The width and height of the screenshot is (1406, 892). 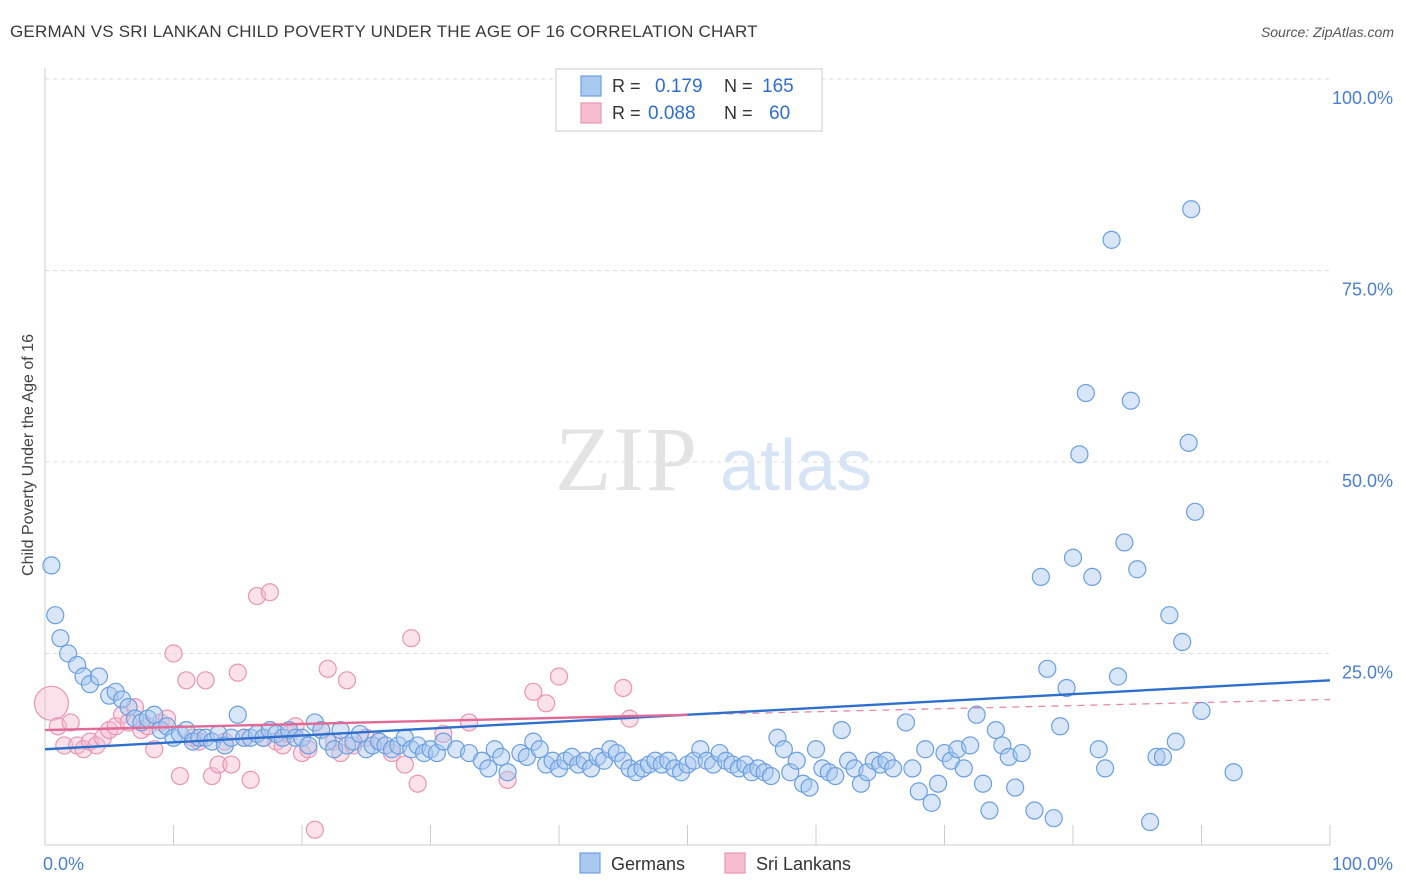 I want to click on legend-swatch-srilankan, so click(x=591, y=113).